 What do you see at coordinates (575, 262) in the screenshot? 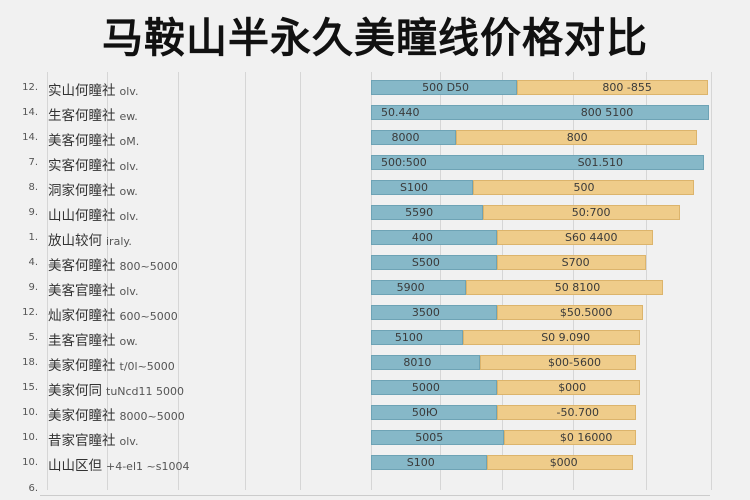
I see `segment-b-label: S700` at bounding box center [575, 262].